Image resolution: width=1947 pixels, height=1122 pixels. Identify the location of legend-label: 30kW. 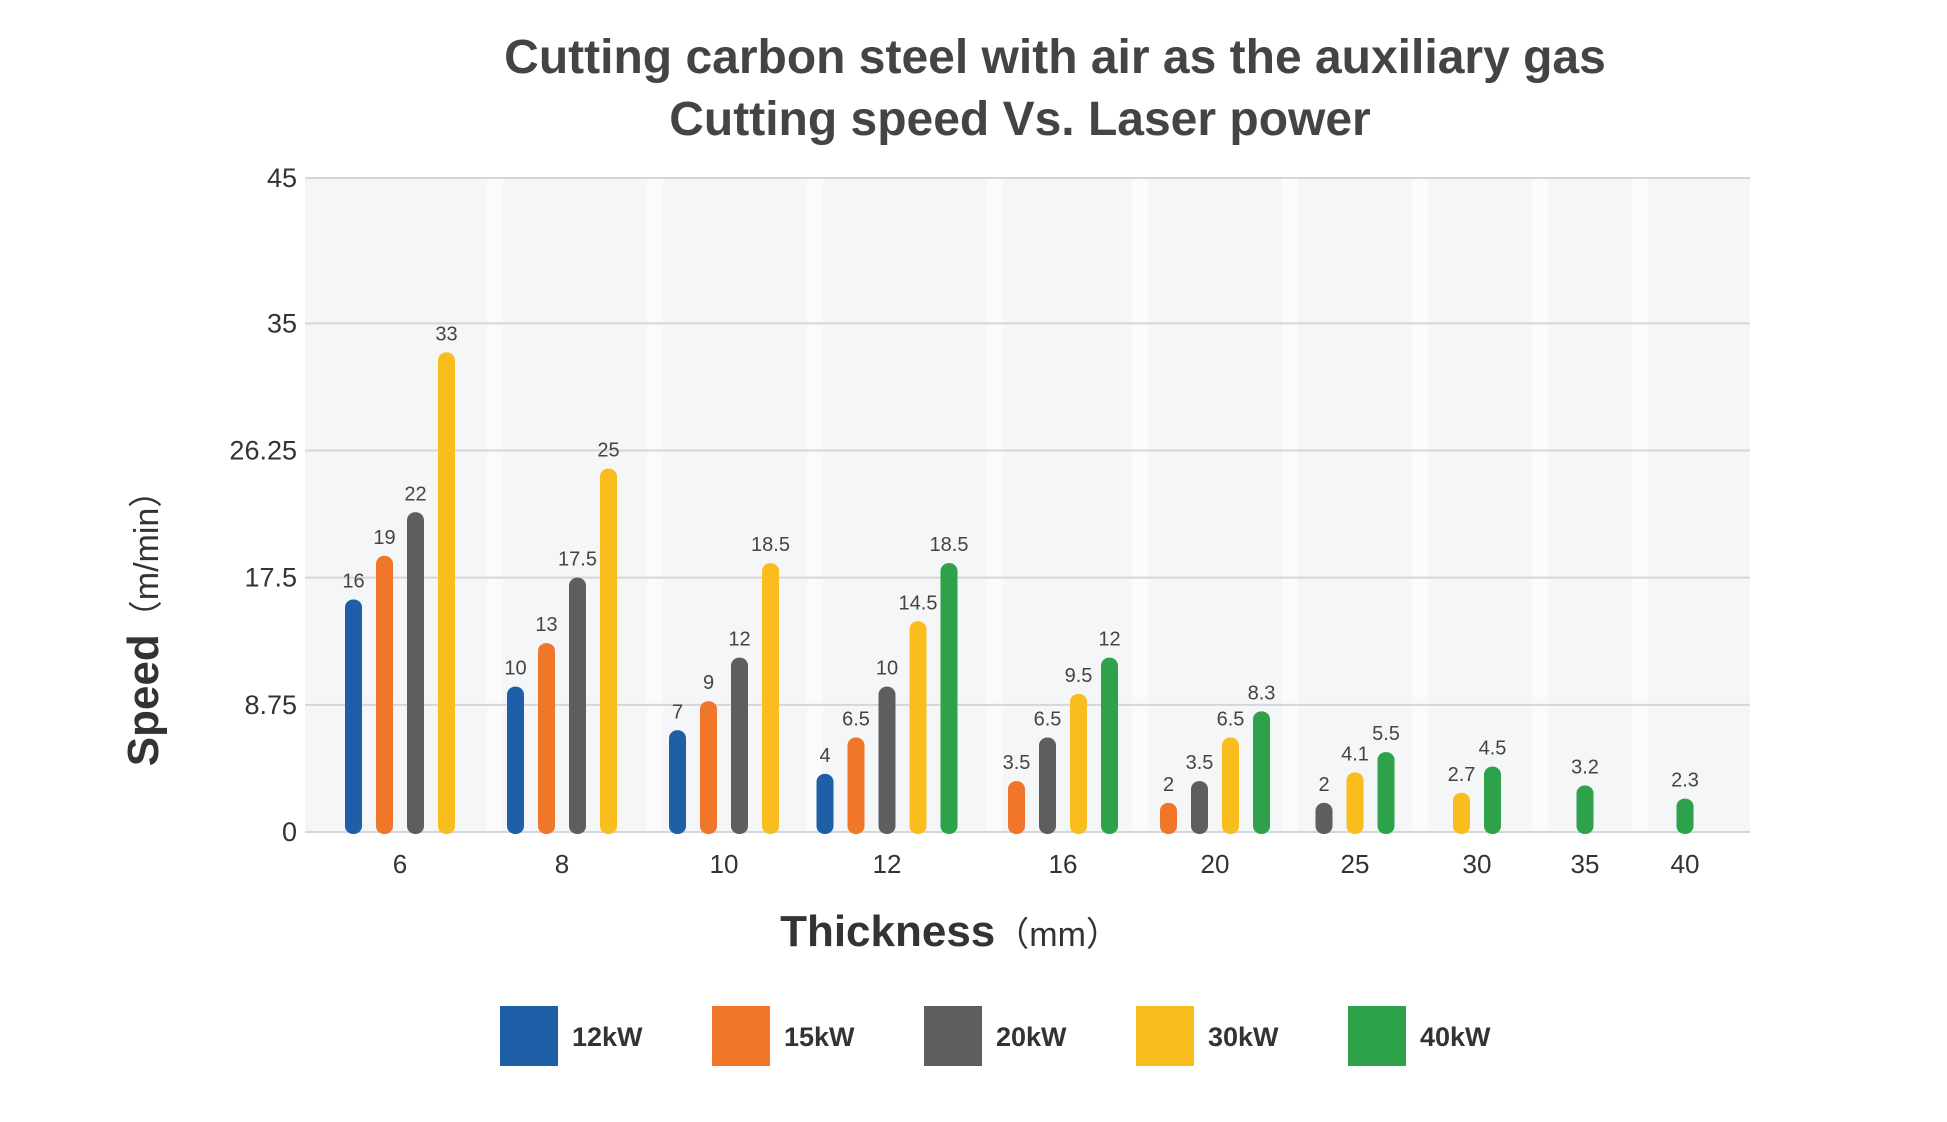
(1243, 1037).